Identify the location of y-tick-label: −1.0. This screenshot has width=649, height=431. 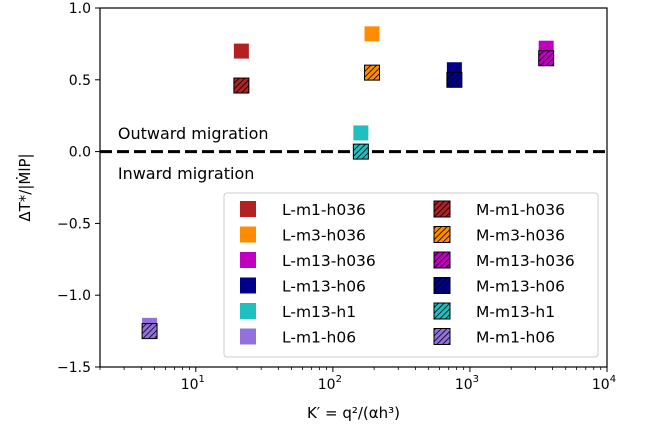
(74, 296).